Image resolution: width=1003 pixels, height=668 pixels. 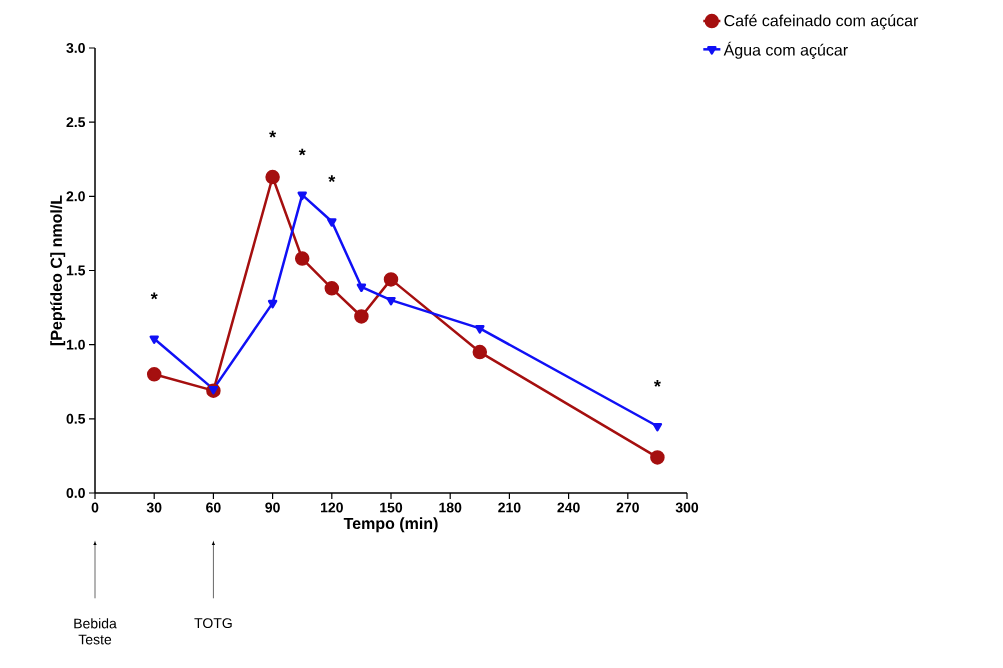 What do you see at coordinates (568, 507) in the screenshot?
I see `x-tick-label: 240` at bounding box center [568, 507].